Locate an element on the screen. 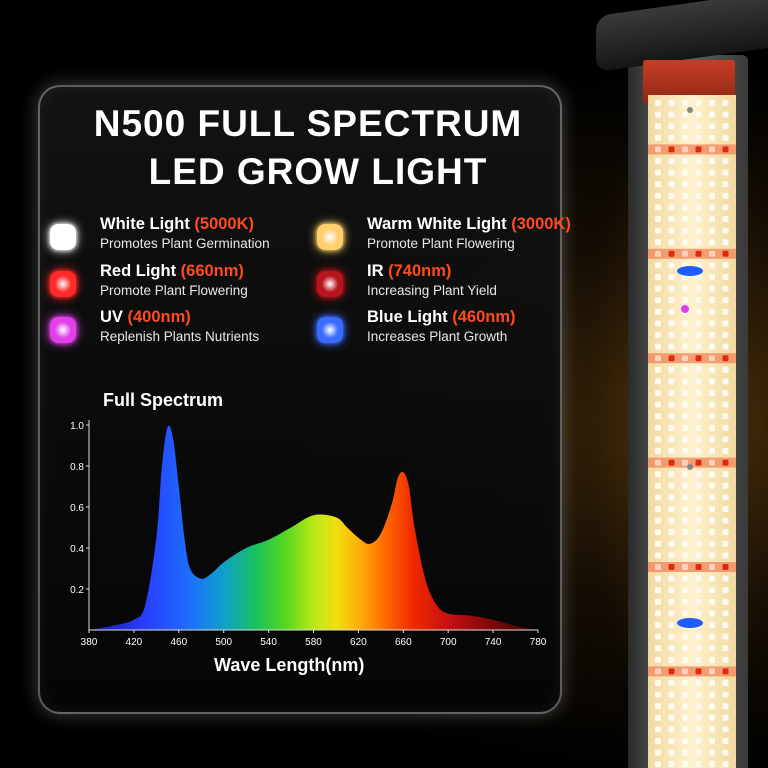  x-tick-label: 580 is located at coordinates (313, 642).